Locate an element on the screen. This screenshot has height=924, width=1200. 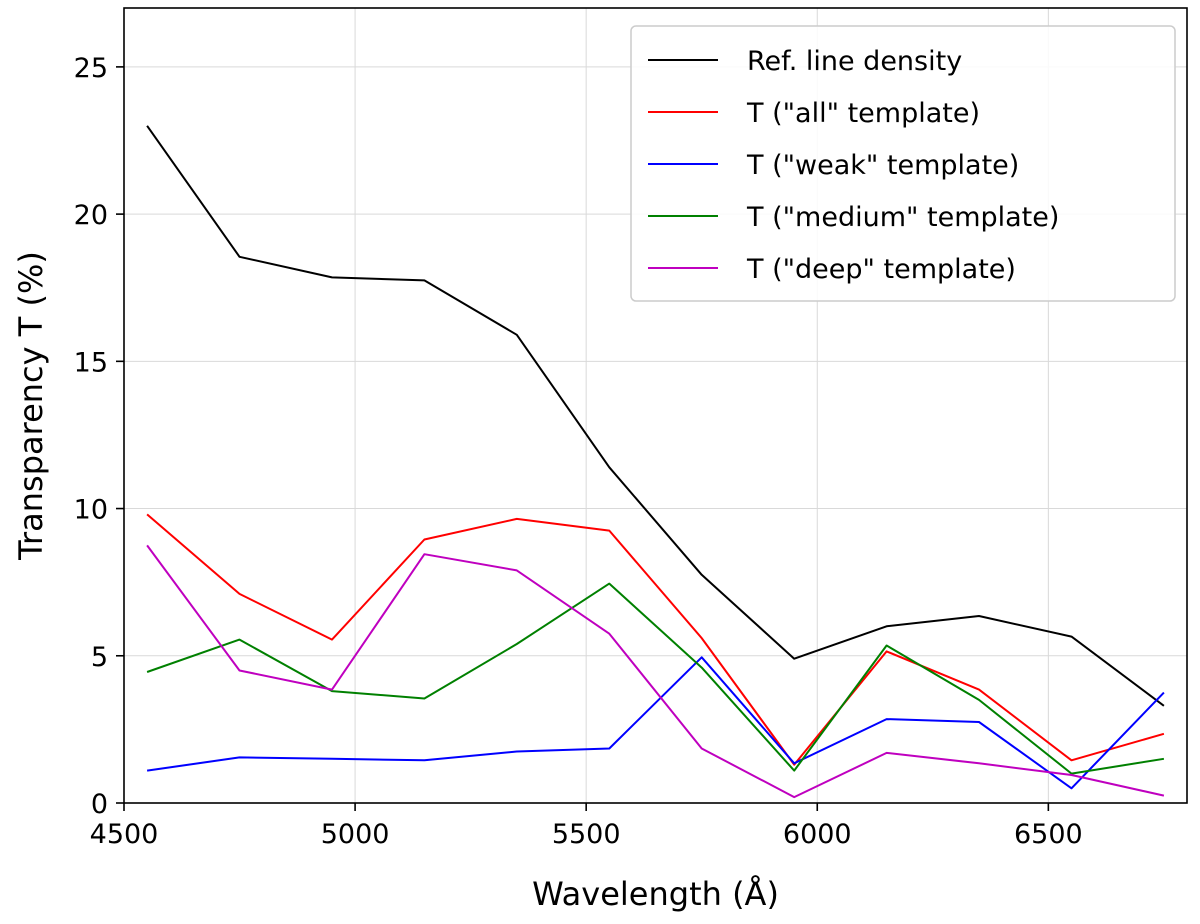
legend-item: Ref. line density is located at coordinates (805, 61).